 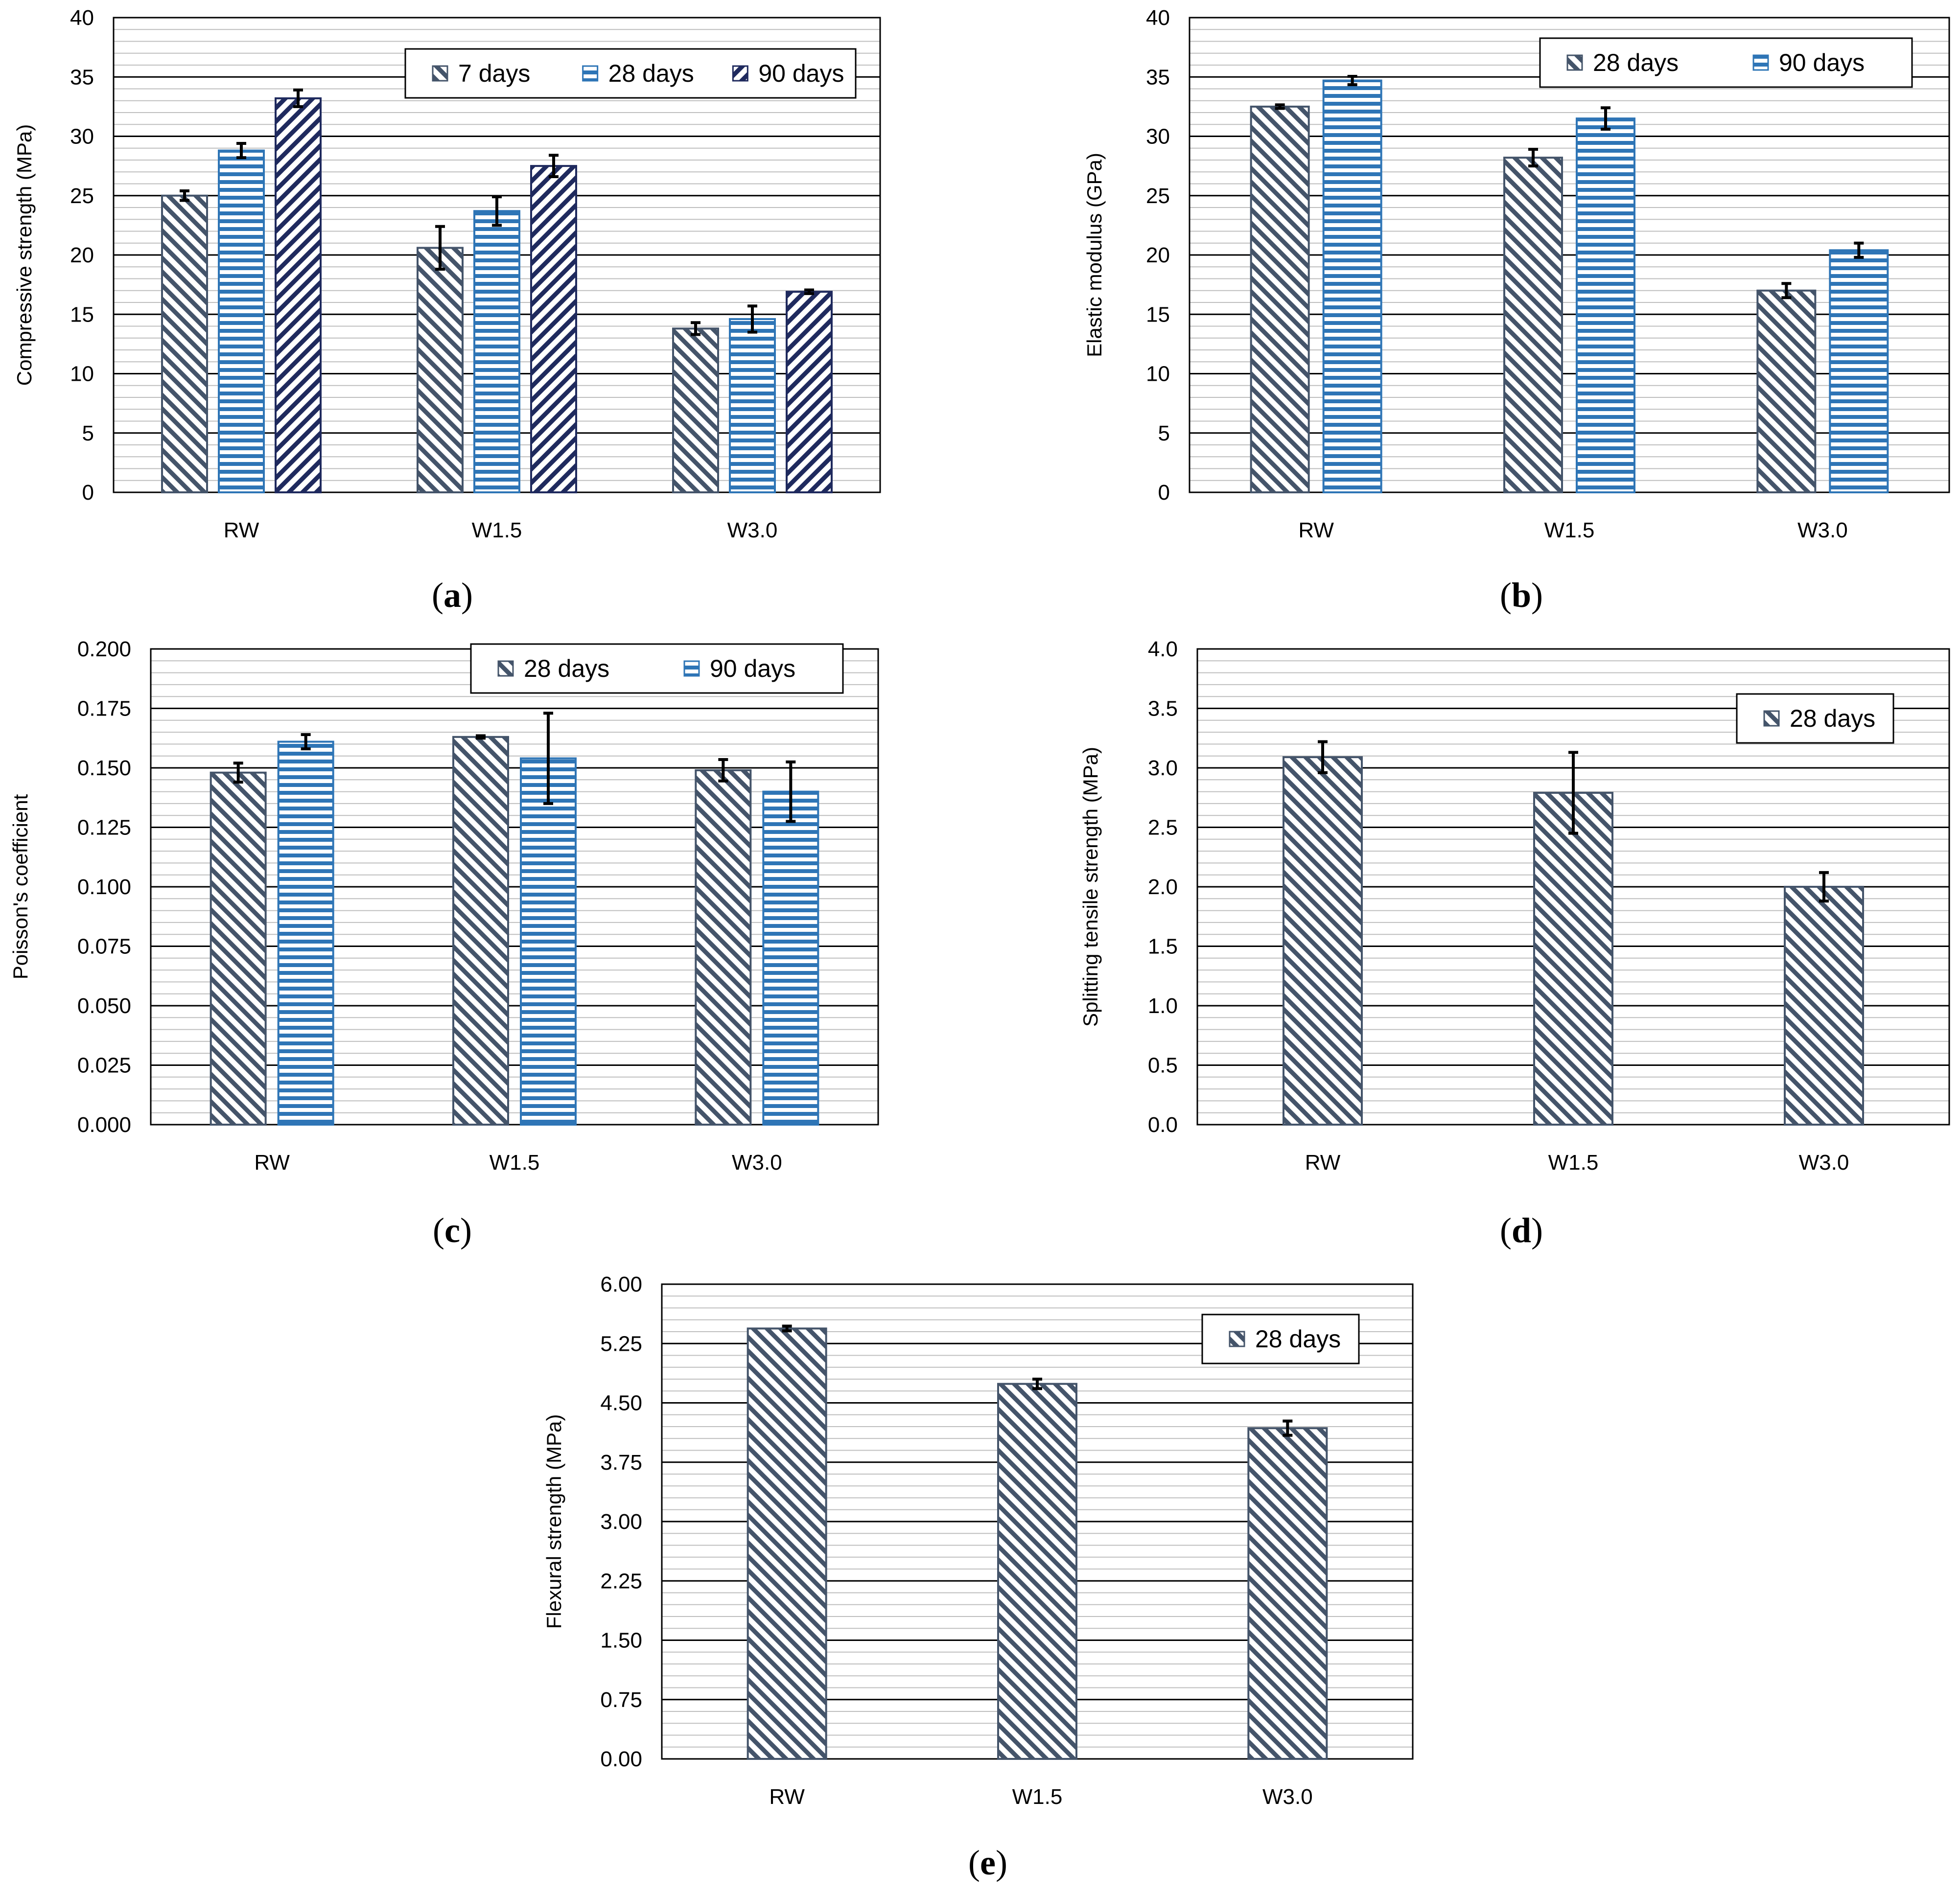 What do you see at coordinates (1352, 286) in the screenshot?
I see `bar-rw-90-days` at bounding box center [1352, 286].